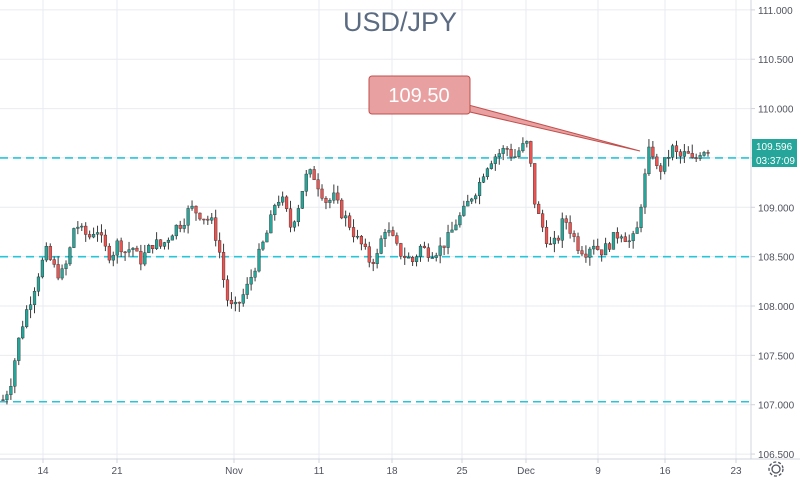 The height and width of the screenshot is (481, 800). I want to click on callout-label: 109.50, so click(418, 96).